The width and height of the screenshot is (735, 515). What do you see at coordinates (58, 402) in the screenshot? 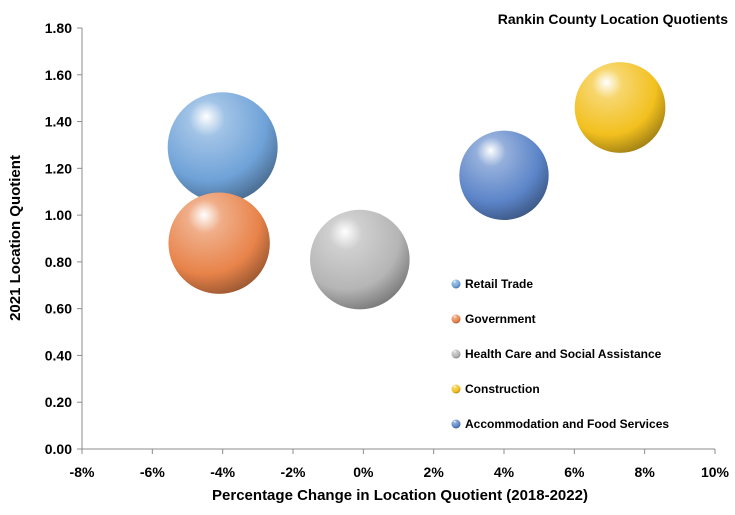
I see `y-tick-label: 0.20` at bounding box center [58, 402].